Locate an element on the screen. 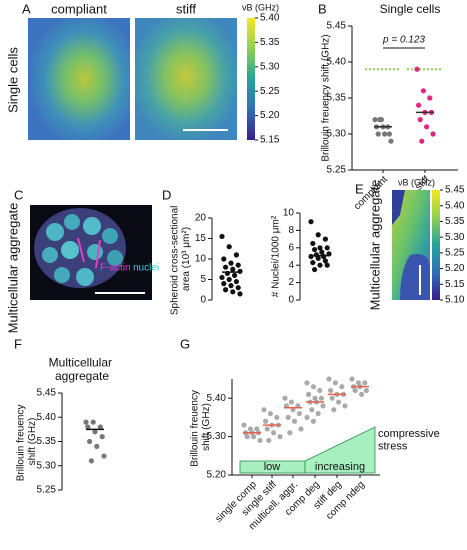 The width and height of the screenshot is (467, 550). row-label: Multicellular aggregate is located at coordinates (12, 268).